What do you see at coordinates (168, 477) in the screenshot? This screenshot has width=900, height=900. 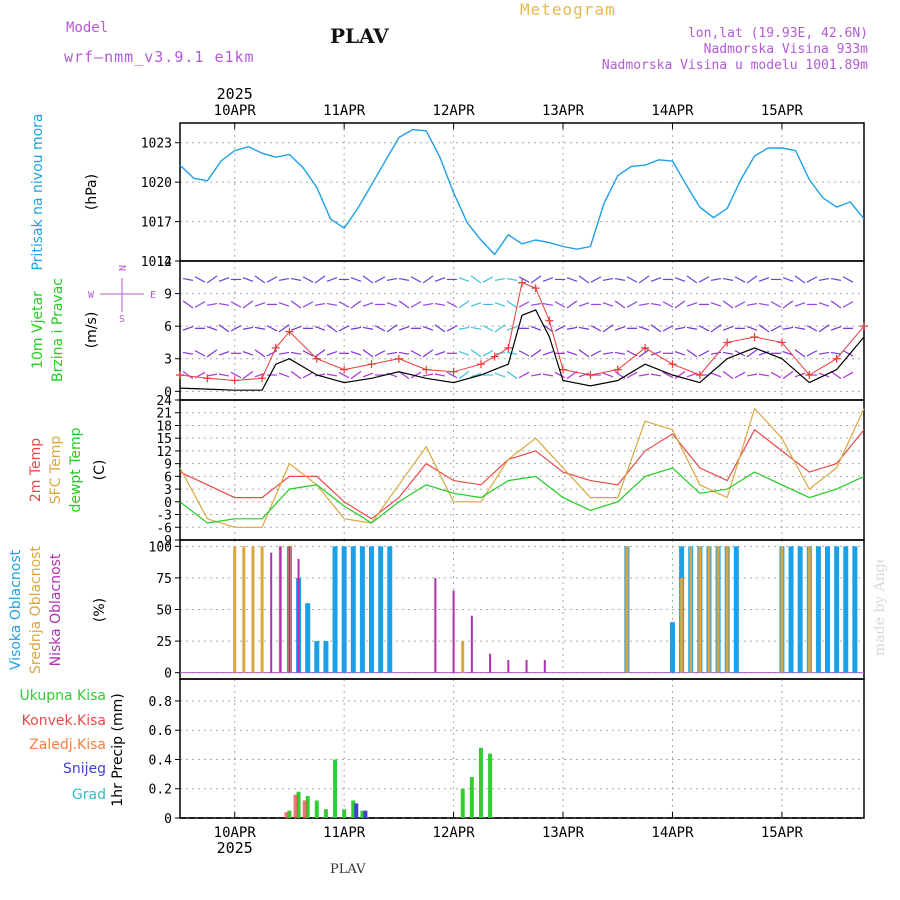 I see `y-tick-label: 6` at bounding box center [168, 477].